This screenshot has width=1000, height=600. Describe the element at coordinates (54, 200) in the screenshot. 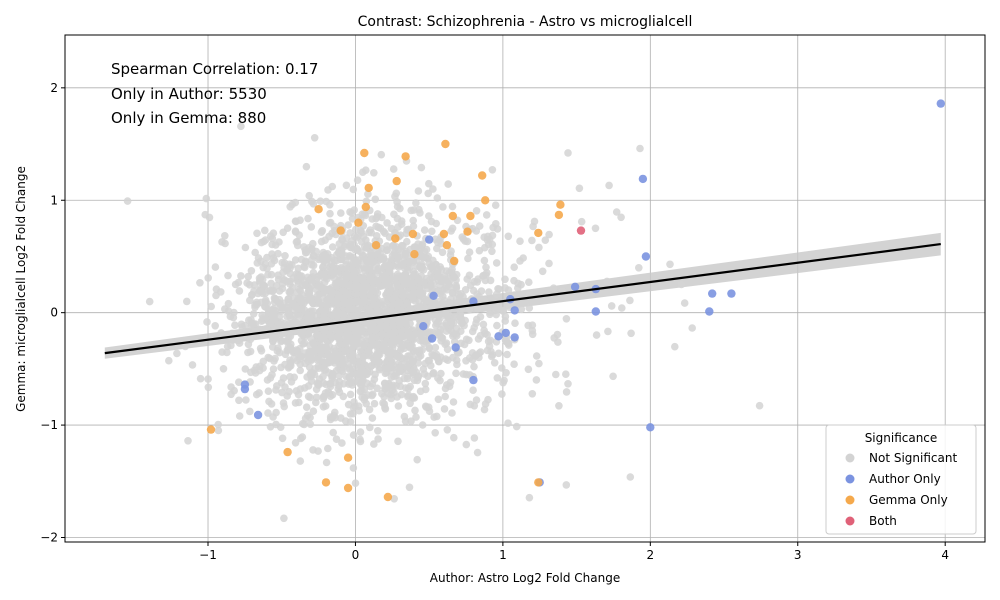

I see `y-tick-label: 1` at that location.